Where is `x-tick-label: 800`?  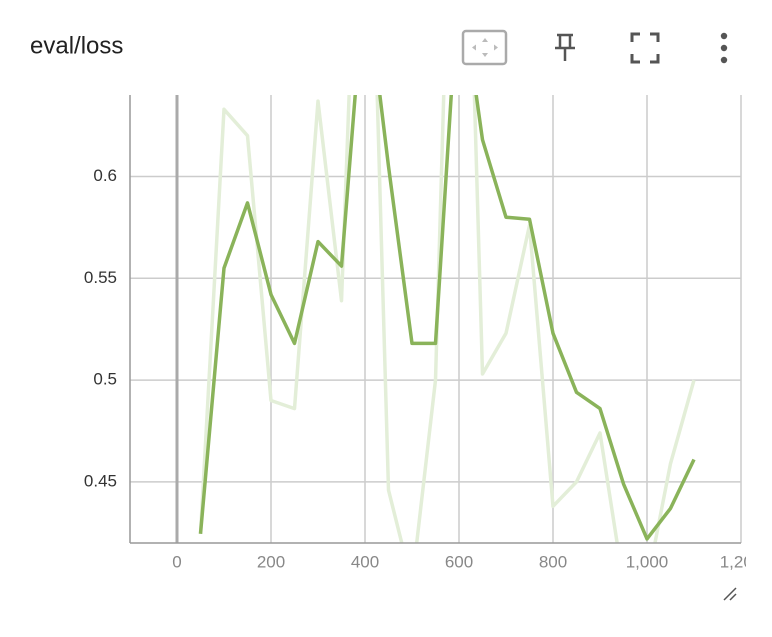
x-tick-label: 800 is located at coordinates (553, 561).